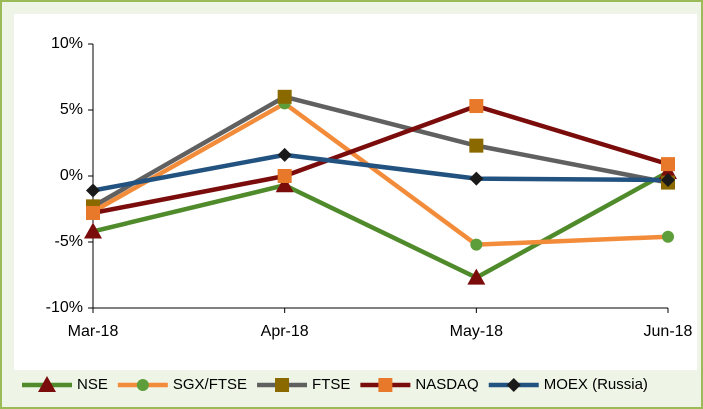  I want to click on series-line, so click(380, 172).